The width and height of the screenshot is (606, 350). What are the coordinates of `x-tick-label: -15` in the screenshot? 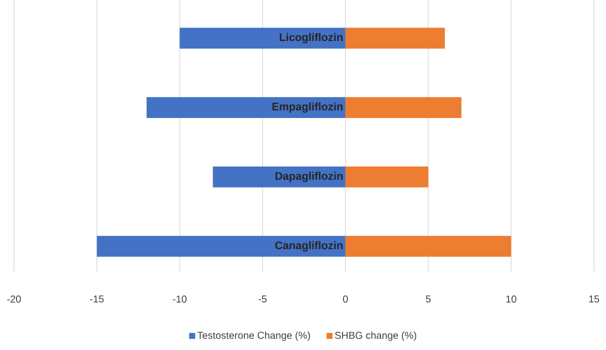 It's located at (97, 299).